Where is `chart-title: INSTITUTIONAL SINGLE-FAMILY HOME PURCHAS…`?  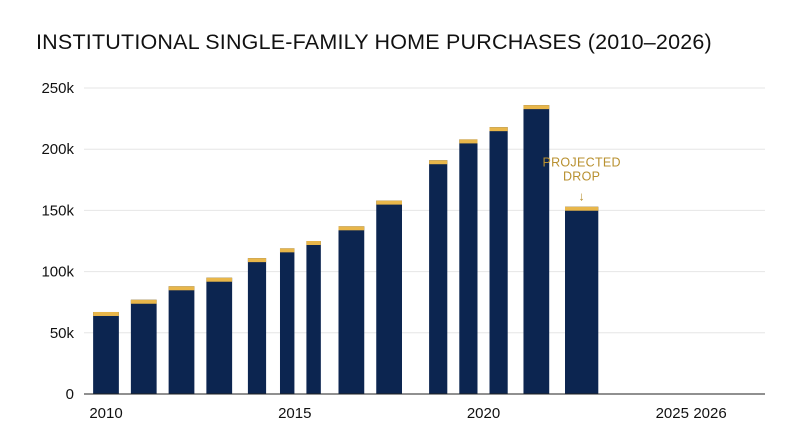
chart-title: INSTITUTIONAL SINGLE-FAMILY HOME PURCHAS… is located at coordinates (374, 42).